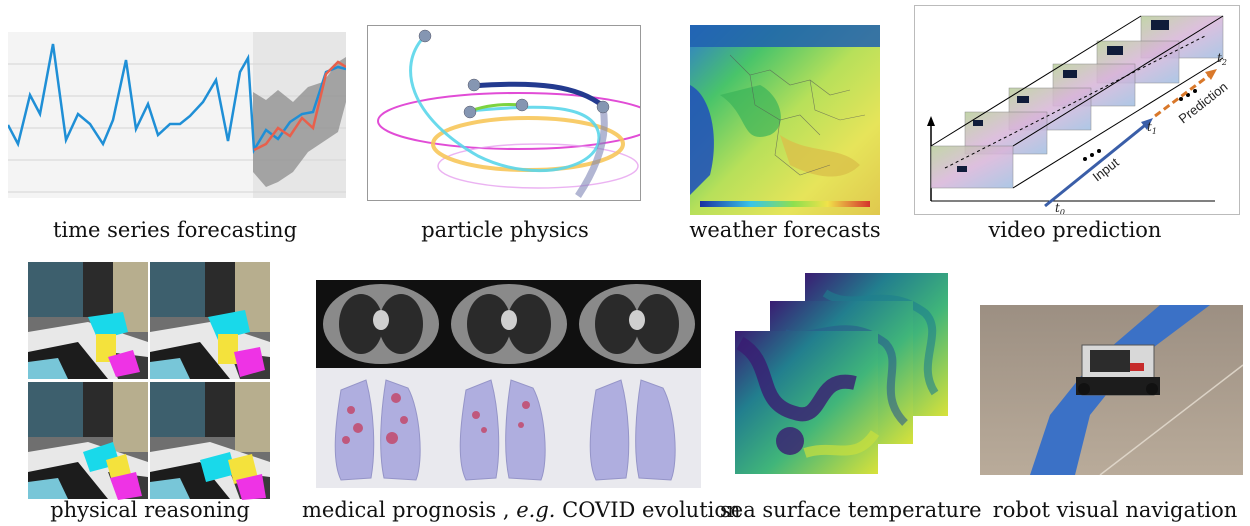 The width and height of the screenshot is (1250, 526). What do you see at coordinates (1118, 370) in the screenshot?
I see `robot` at bounding box center [1118, 370].